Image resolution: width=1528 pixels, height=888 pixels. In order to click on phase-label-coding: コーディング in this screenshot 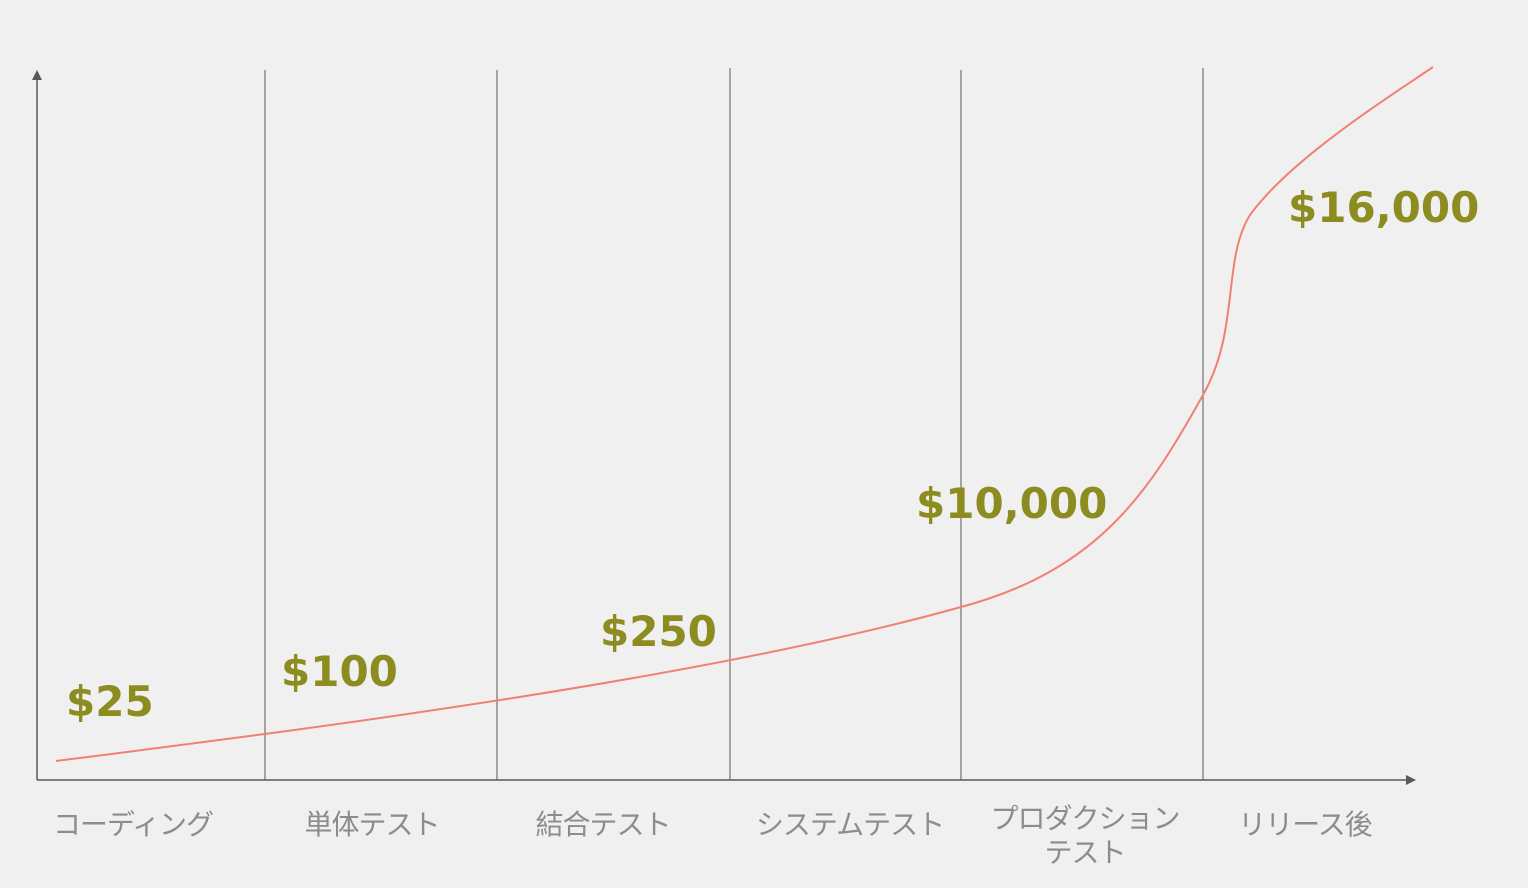, I will do `click(133, 824)`.